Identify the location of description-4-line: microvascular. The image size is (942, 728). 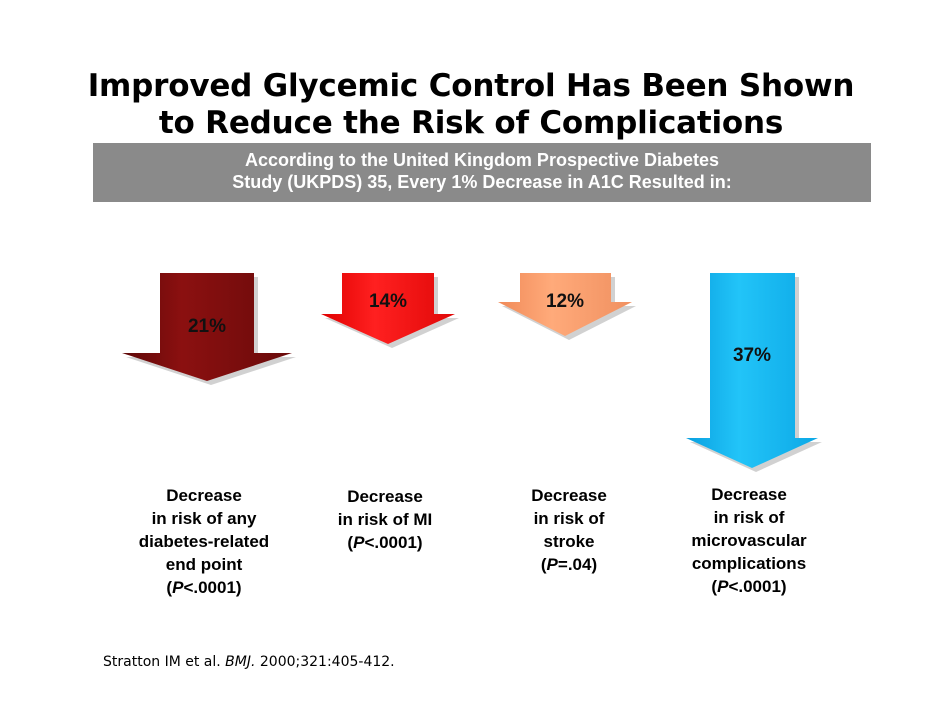
(749, 540).